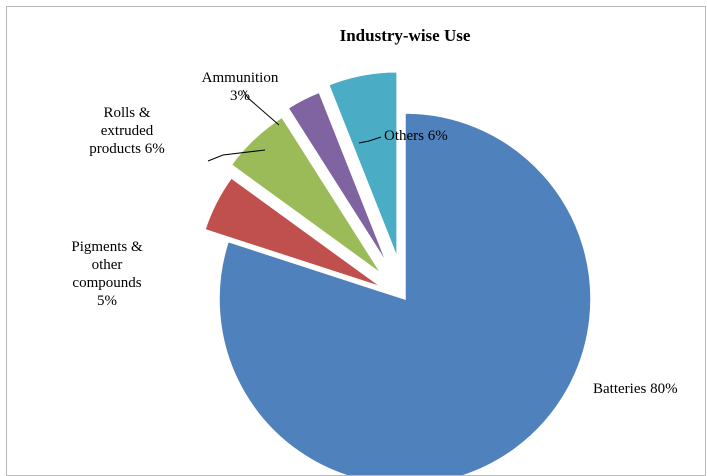  I want to click on pie-slice-pigments-other-compounds, so click(293, 232).